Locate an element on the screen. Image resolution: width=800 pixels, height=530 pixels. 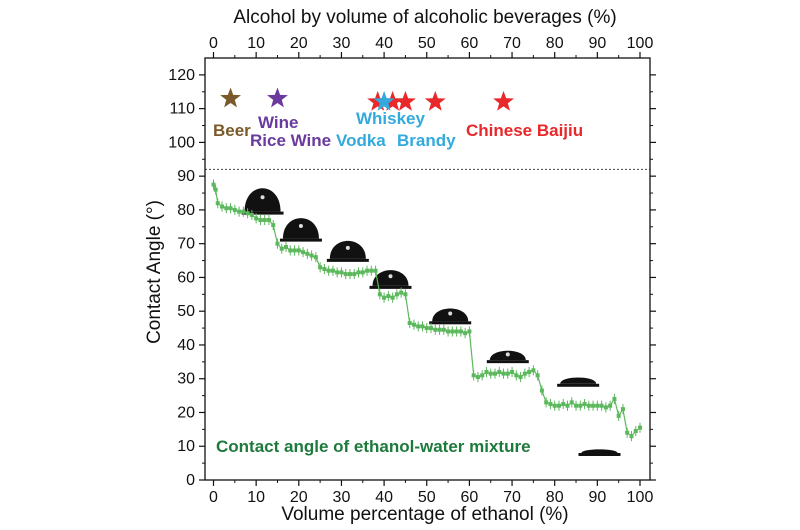
x-tick-label: 100 is located at coordinates (640, 497).